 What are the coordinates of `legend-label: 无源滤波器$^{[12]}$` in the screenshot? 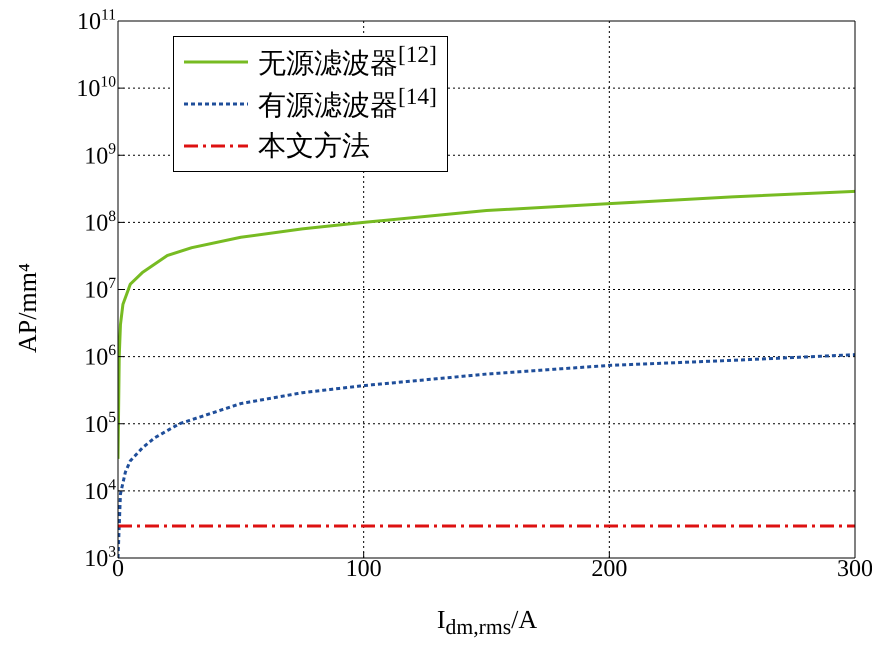 It's located at (347, 62).